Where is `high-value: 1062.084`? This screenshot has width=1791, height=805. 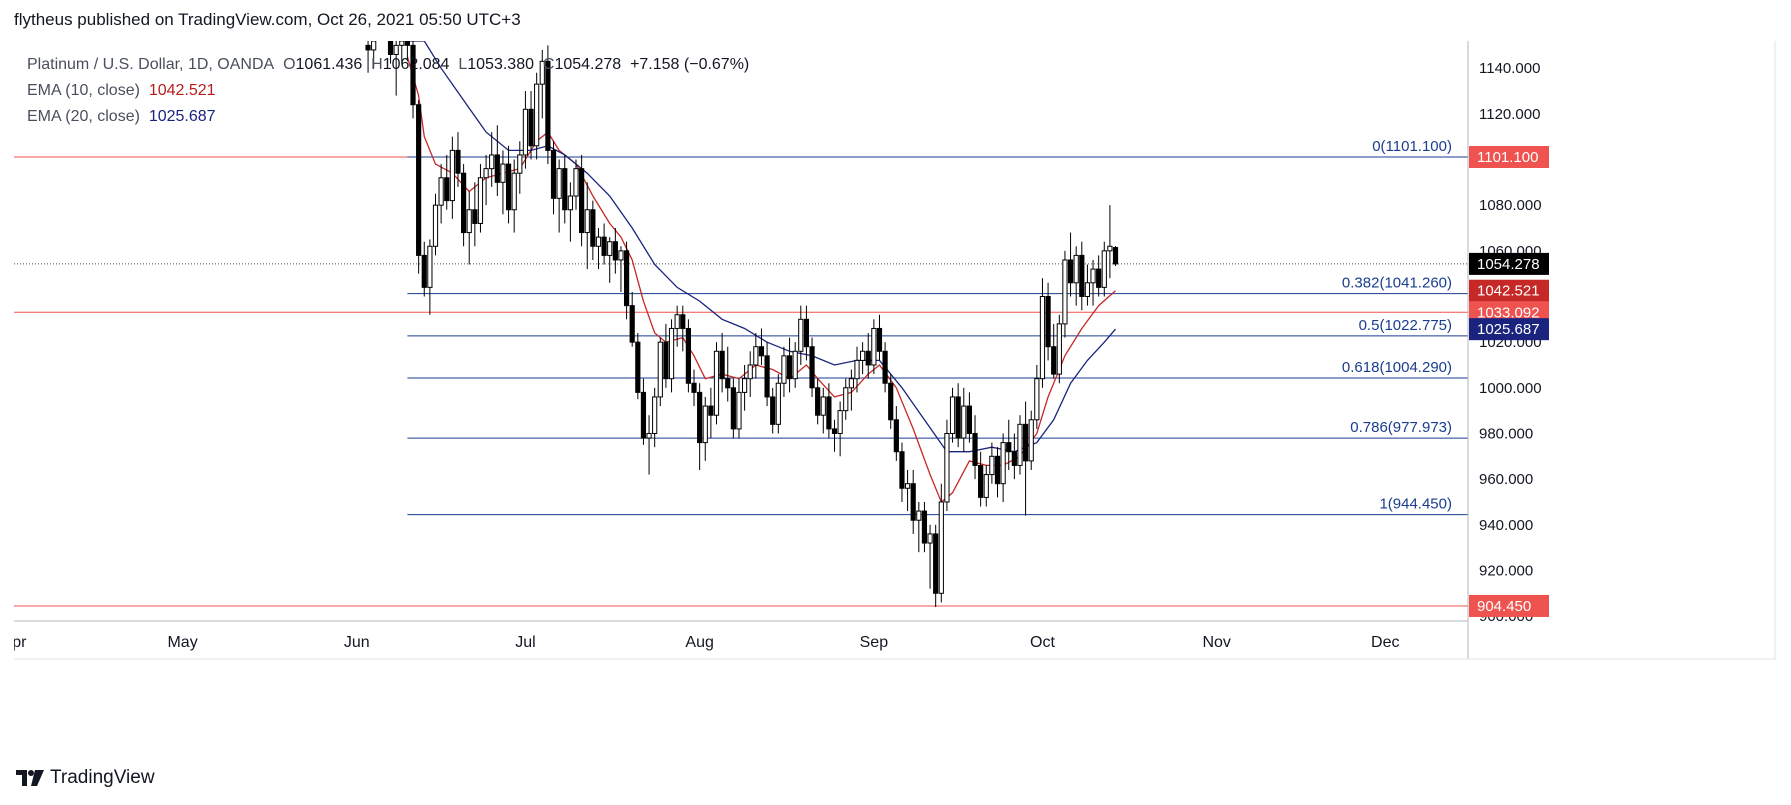 high-value: 1062.084 is located at coordinates (416, 64).